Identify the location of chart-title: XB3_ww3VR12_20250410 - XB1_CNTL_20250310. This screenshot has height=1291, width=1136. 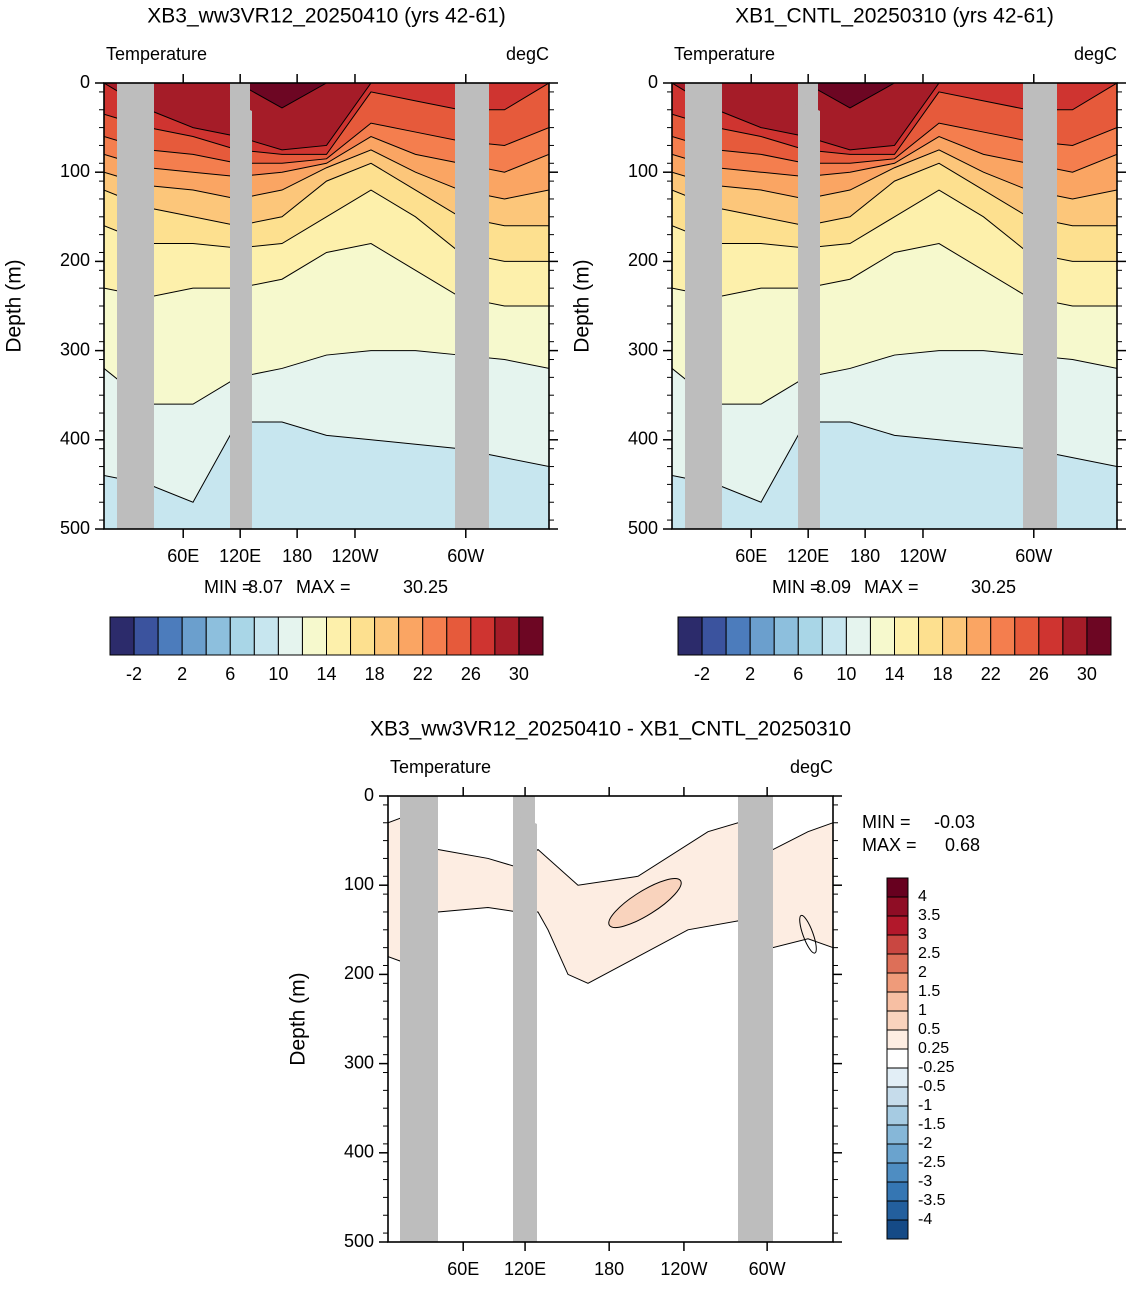
(610, 729).